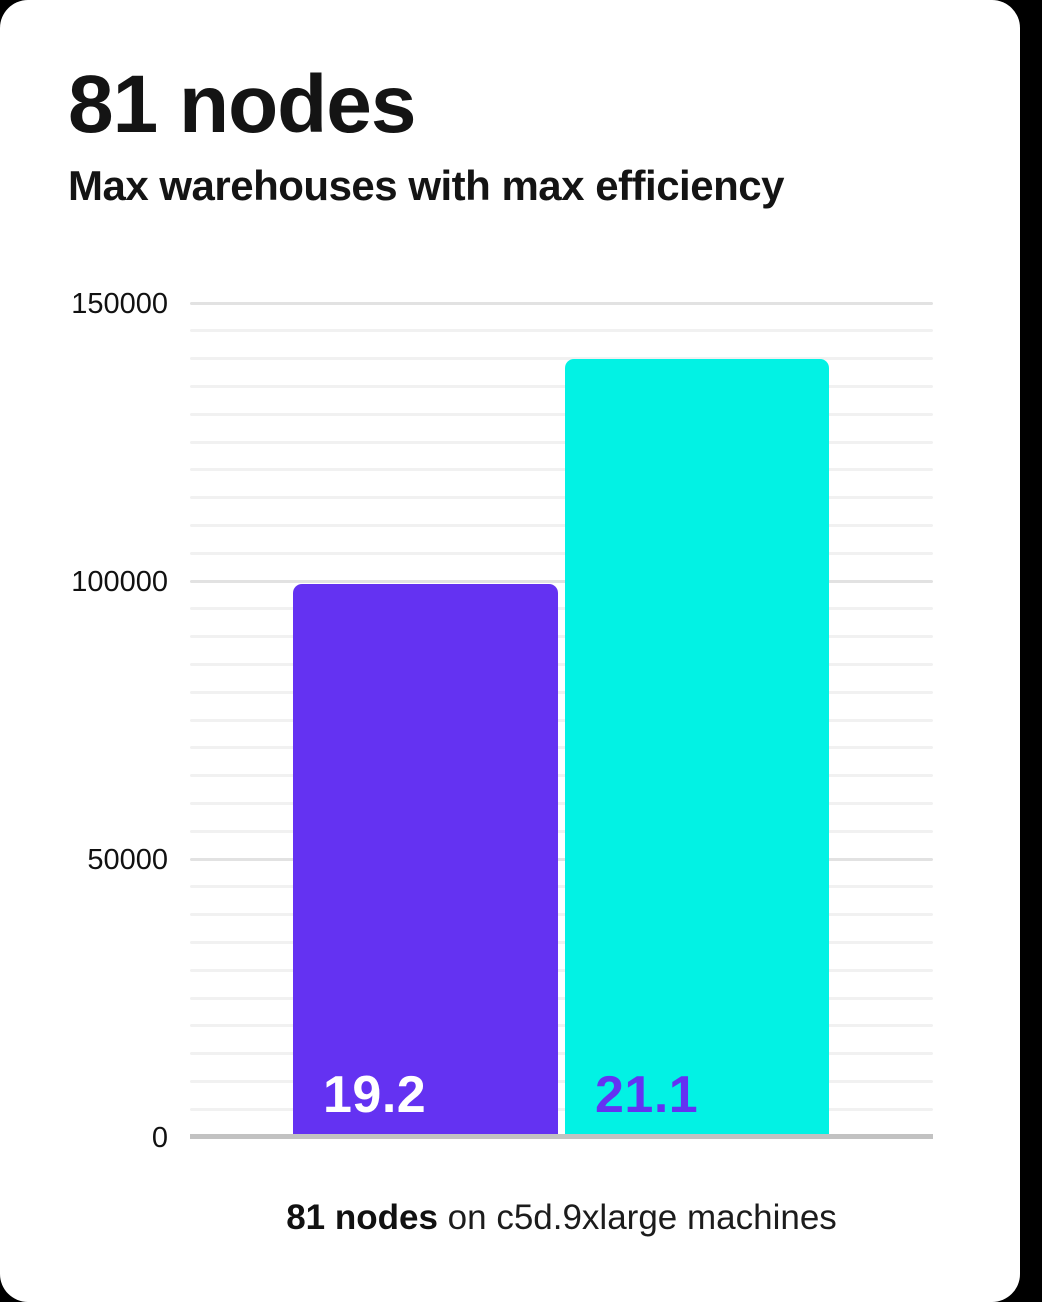  Describe the element at coordinates (242, 104) in the screenshot. I see `page-title: 81 nodes` at that location.